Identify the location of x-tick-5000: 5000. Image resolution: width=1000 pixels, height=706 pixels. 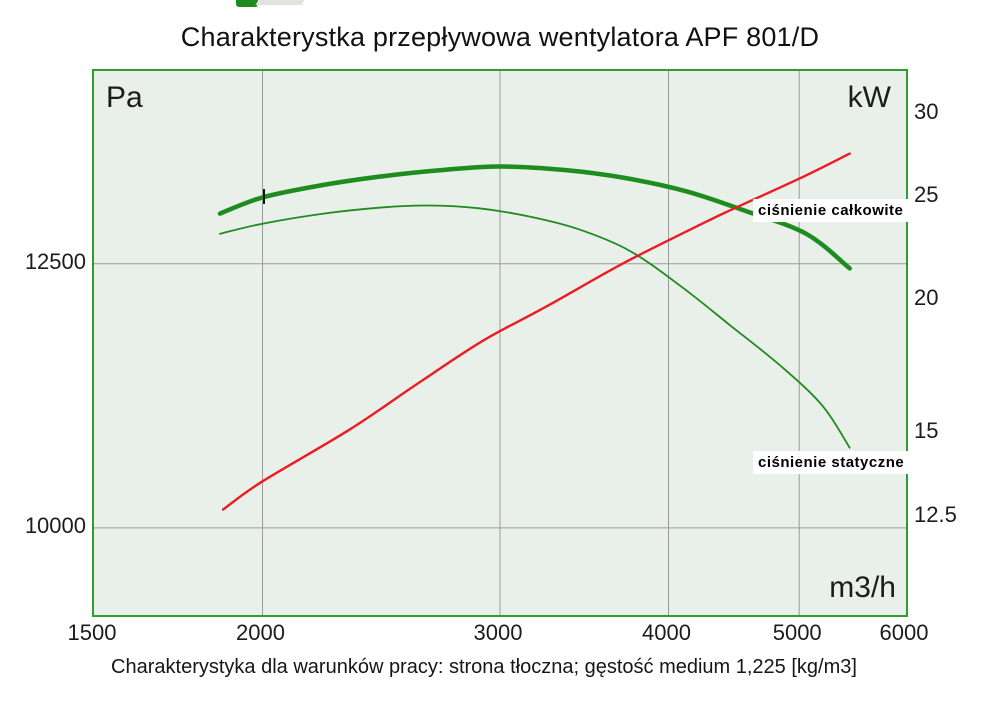
(797, 632).